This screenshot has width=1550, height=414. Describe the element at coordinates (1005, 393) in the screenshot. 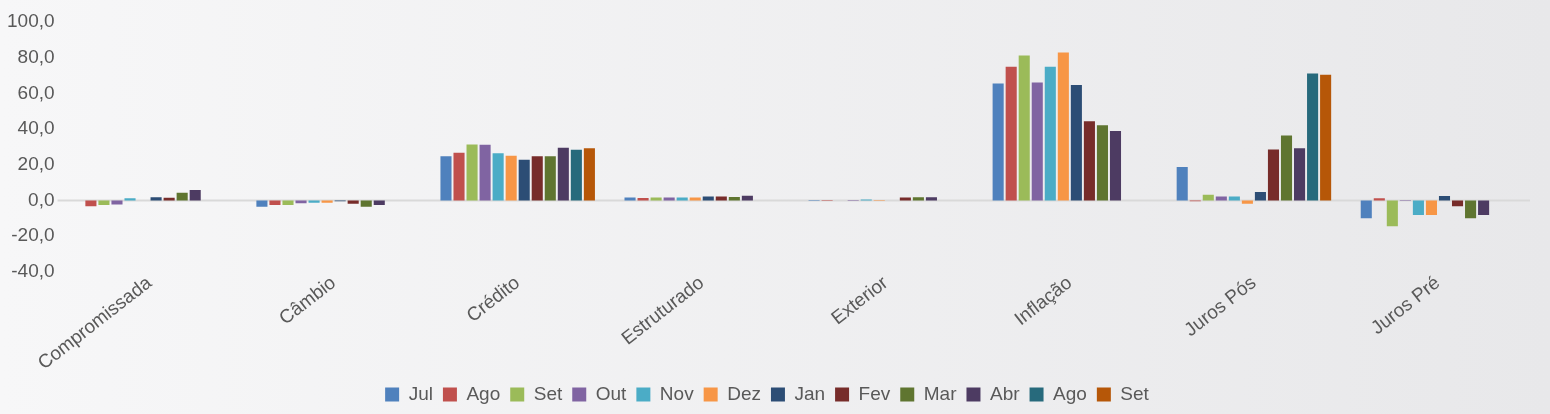

I see `legend-label: Abr` at that location.